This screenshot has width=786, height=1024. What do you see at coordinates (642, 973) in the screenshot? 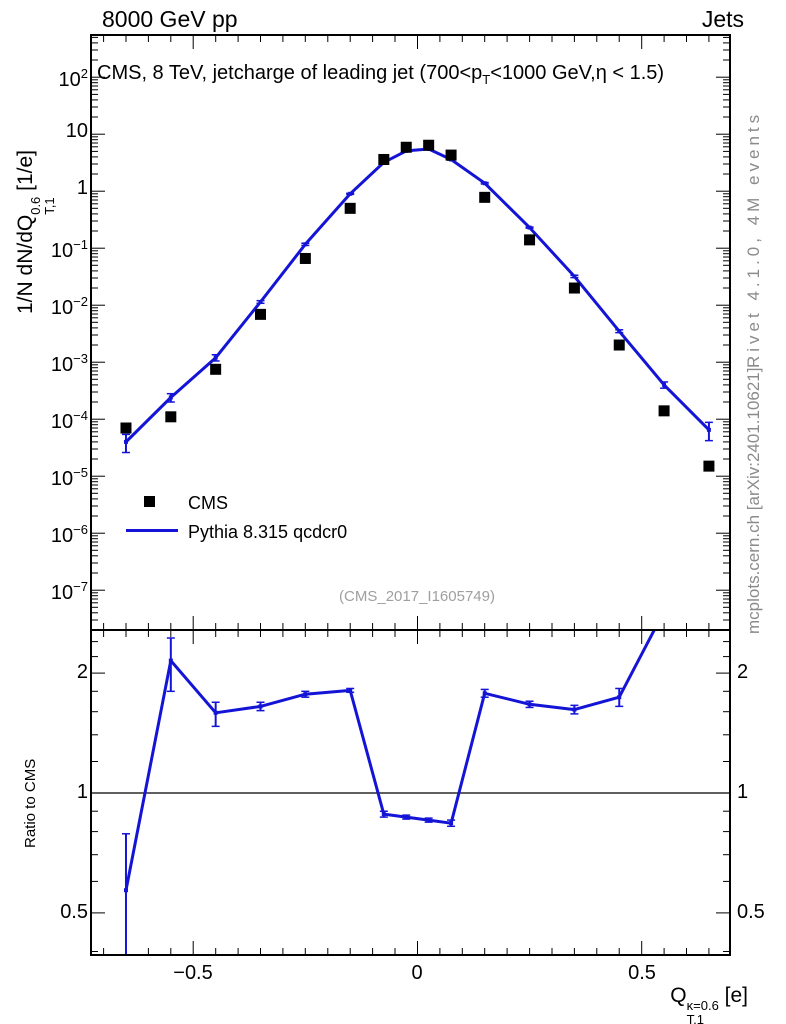
I see `x-tick-label: 0.5` at bounding box center [642, 973].